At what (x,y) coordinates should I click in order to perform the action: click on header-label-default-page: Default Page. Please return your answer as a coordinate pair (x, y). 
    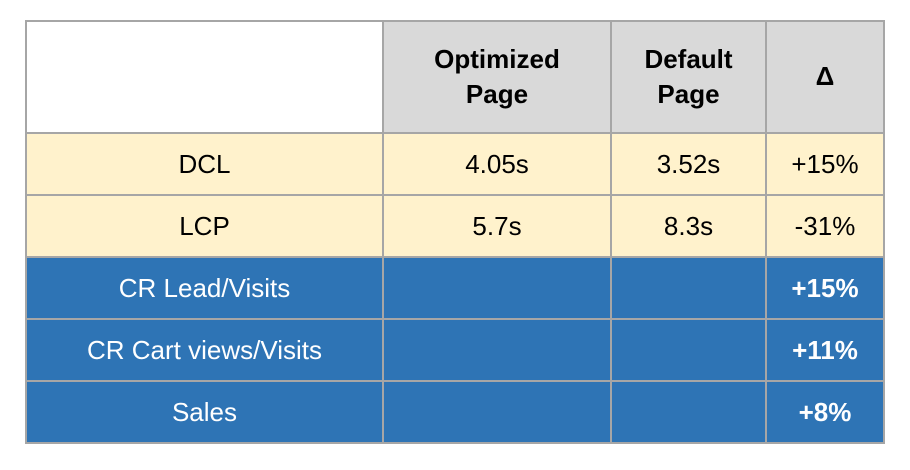
    Looking at the image, I should click on (688, 76).